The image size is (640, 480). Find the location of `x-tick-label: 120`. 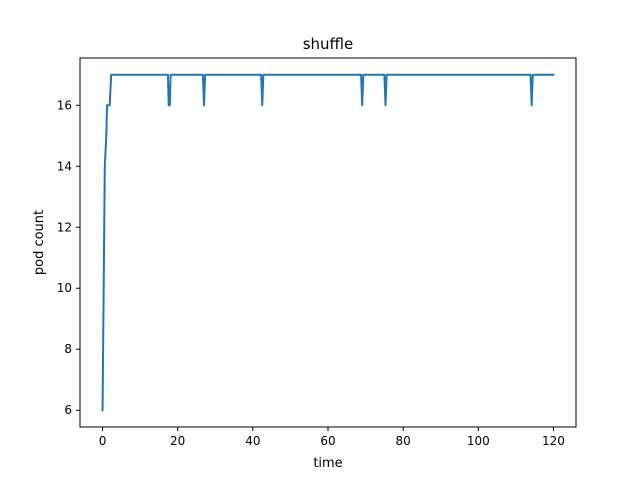

x-tick-label: 120 is located at coordinates (553, 441).